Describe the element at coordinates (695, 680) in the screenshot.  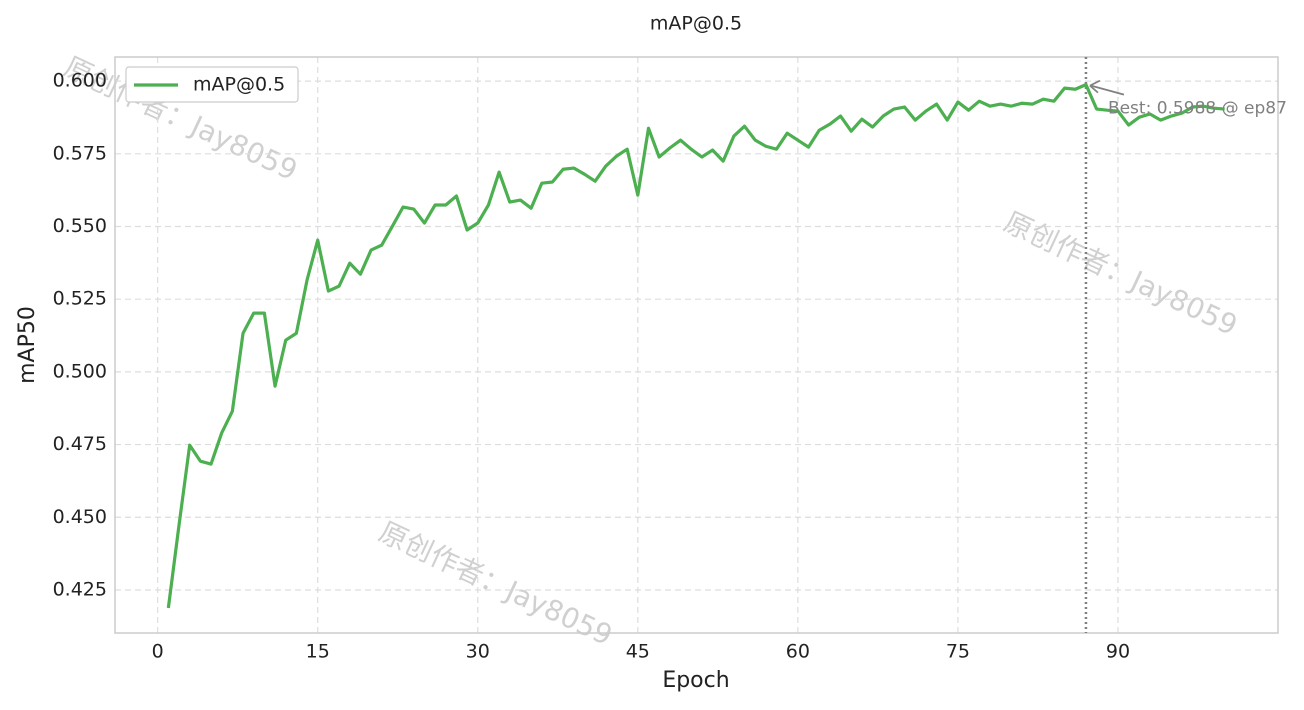
I see `x-axis-label: Epoch` at that location.